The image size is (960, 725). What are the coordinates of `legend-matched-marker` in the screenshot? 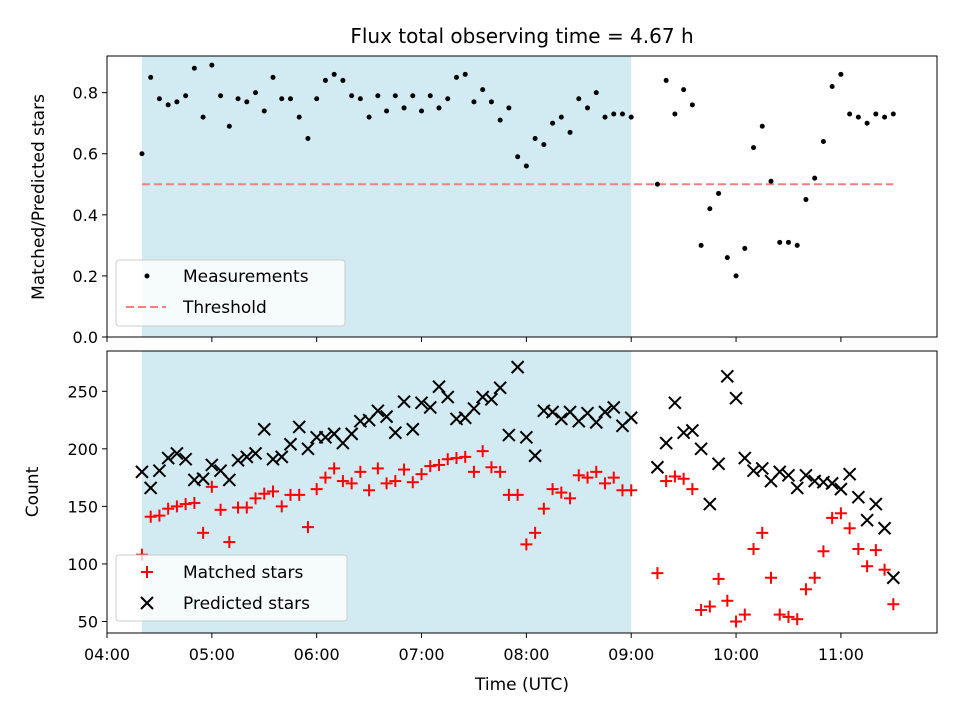 It's located at (147, 572).